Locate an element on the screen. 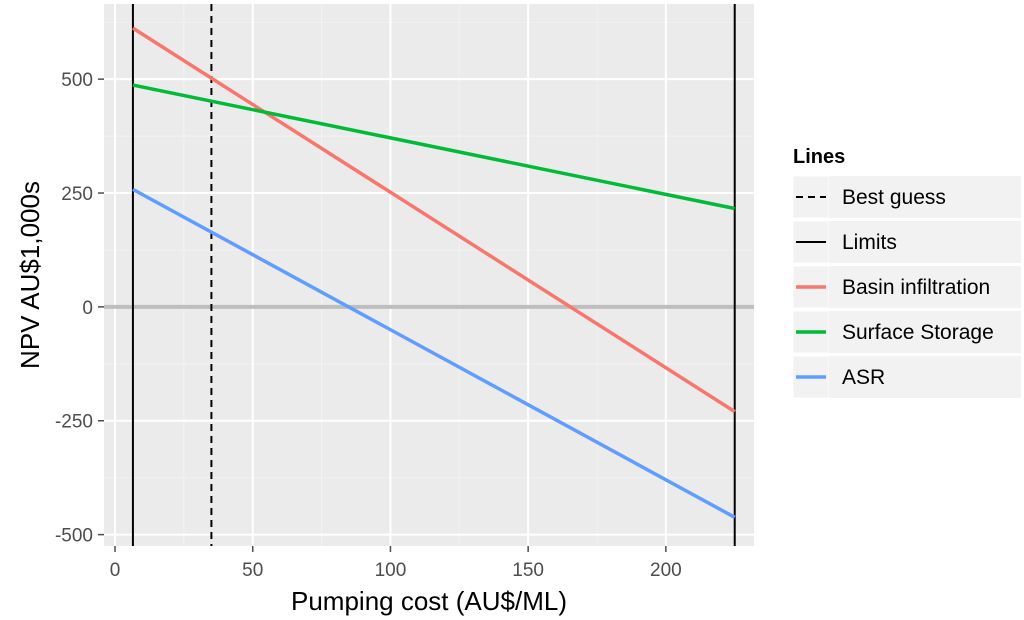 Image resolution: width=1024 pixels, height=620 pixels. x-tick-label: 150 is located at coordinates (528, 570).